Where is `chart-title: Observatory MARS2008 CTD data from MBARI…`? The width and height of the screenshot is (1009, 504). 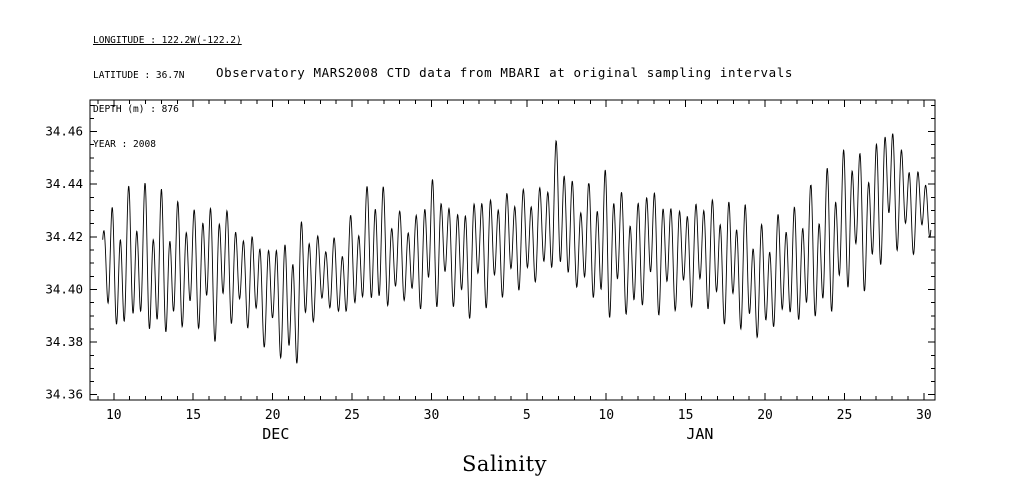 chart-title: Observatory MARS2008 CTD data from MBARI… is located at coordinates (504, 72).